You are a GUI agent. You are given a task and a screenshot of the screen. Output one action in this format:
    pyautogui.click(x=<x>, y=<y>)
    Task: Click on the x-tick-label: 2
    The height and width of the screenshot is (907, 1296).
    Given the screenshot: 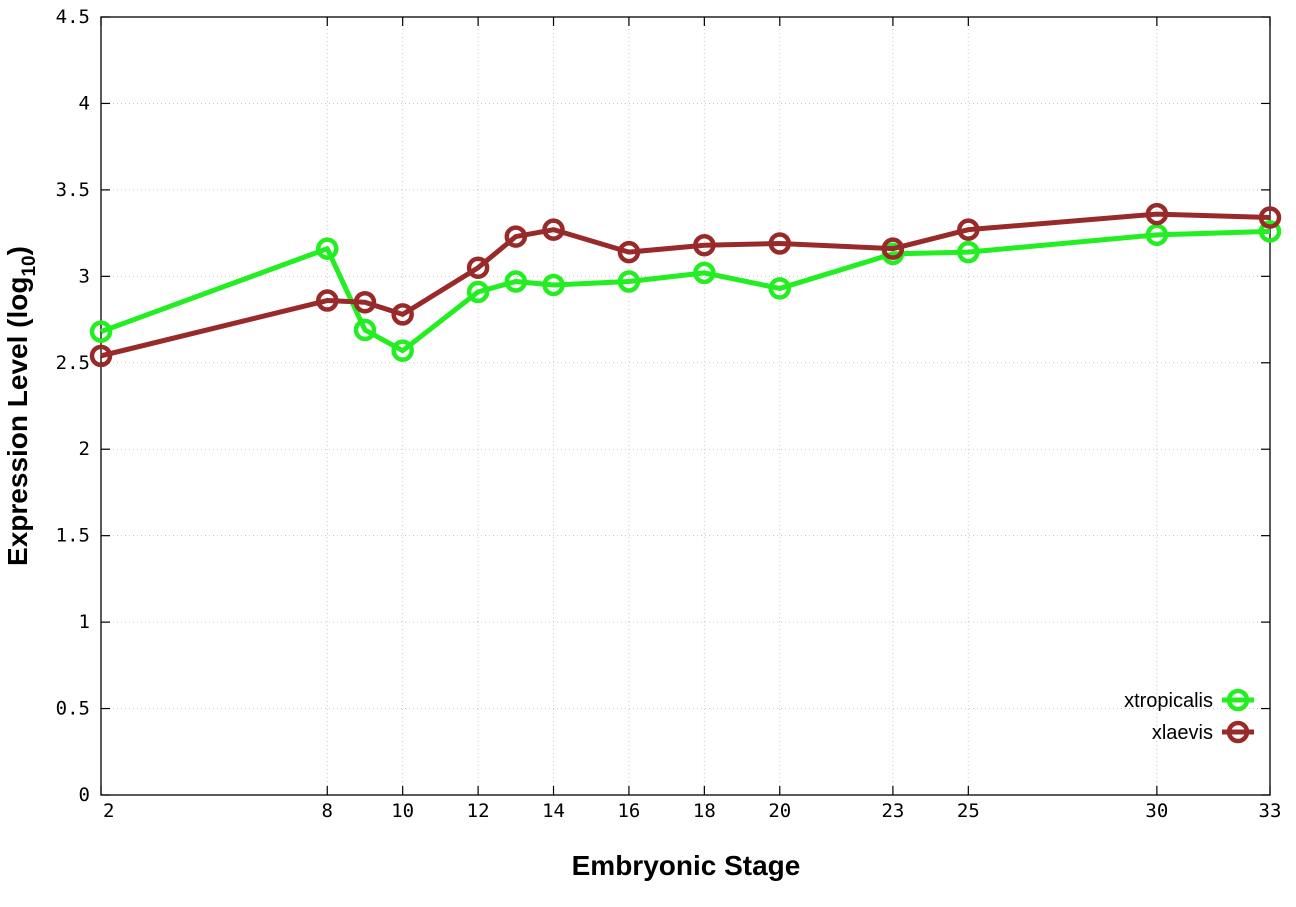 What is the action you would take?
    pyautogui.click(x=108, y=811)
    